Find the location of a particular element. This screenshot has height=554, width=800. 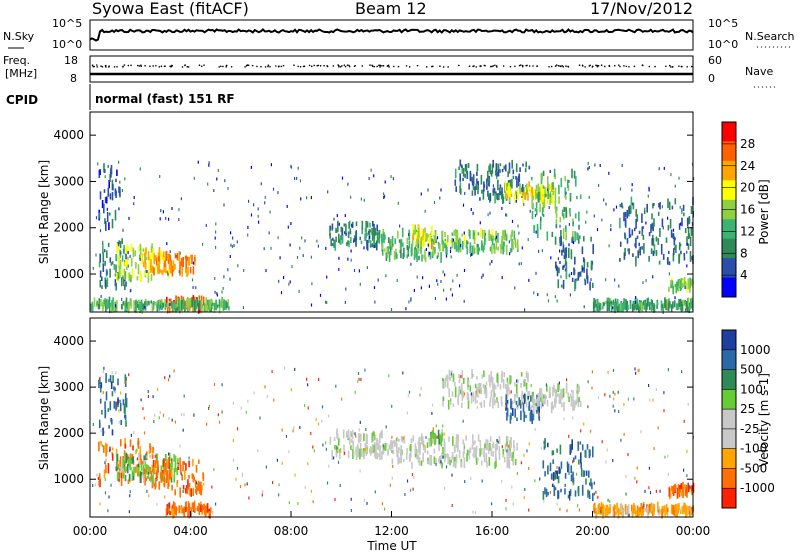

colorbar-segment is located at coordinates (729, 399).